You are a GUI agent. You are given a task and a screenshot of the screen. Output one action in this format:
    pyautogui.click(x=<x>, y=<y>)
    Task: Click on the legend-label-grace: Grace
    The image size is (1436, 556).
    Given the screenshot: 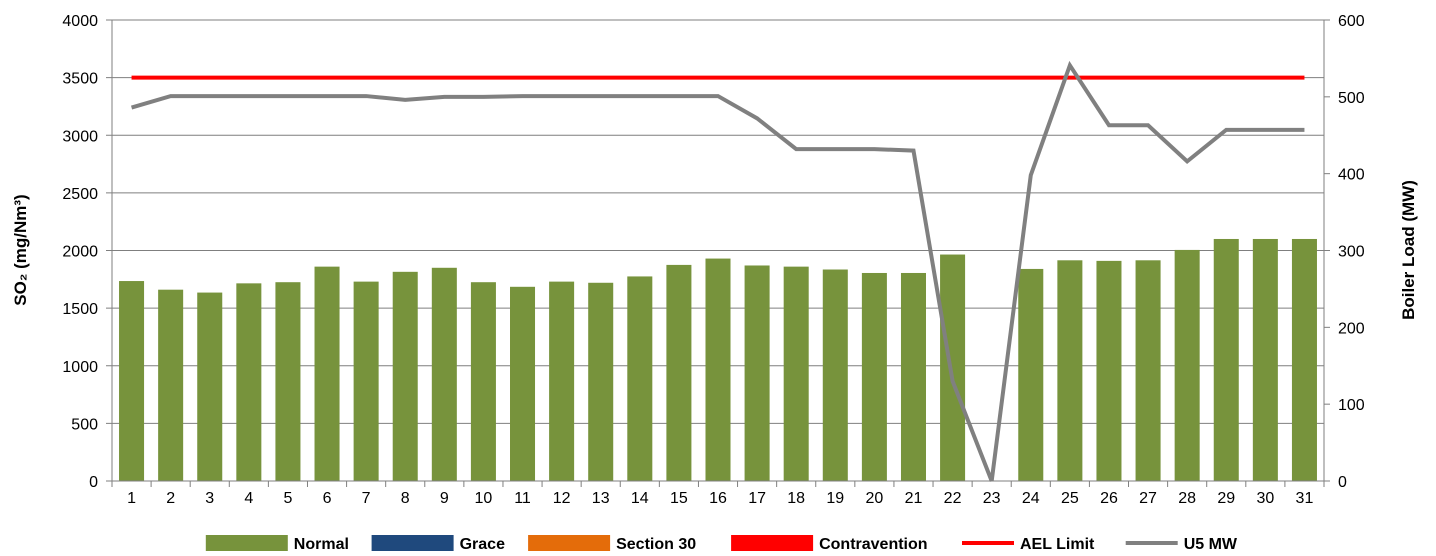 What is the action you would take?
    pyautogui.click(x=482, y=544)
    